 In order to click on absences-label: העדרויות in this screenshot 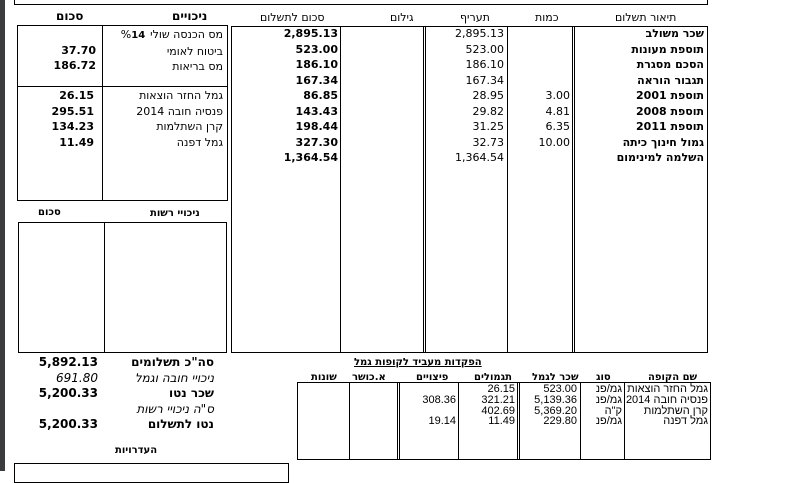, I will do `click(136, 450)`.